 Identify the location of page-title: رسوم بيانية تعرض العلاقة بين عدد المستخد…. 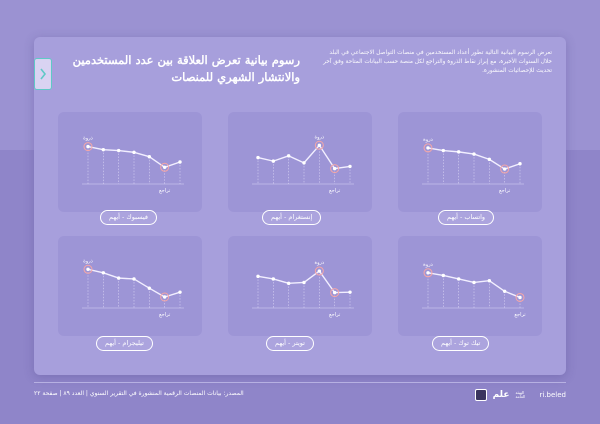
(186, 68).